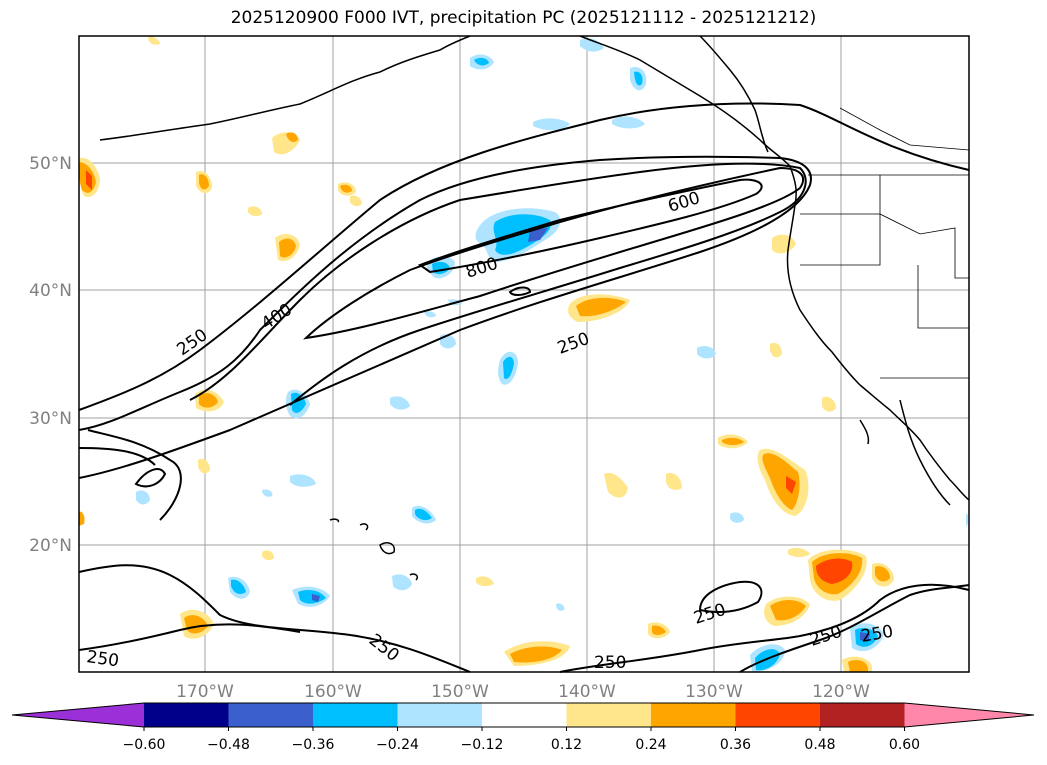 The height and width of the screenshot is (765, 1047). Describe the element at coordinates (228, 745) in the screenshot. I see `colorbar-tick-label: −0.48` at that location.